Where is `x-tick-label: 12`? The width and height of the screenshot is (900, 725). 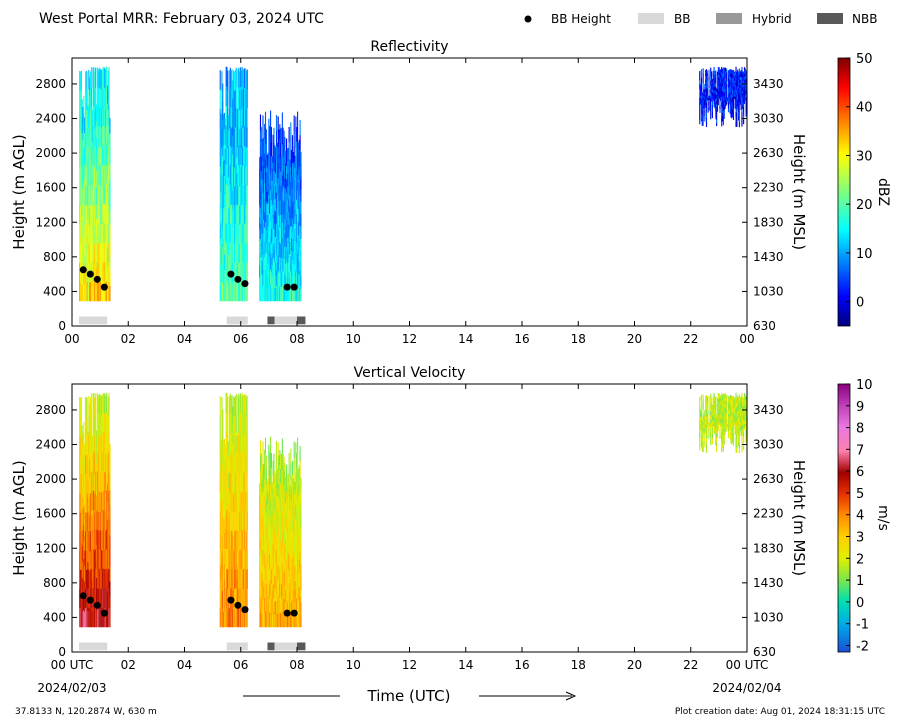
x-tick-label: 12 is located at coordinates (409, 339).